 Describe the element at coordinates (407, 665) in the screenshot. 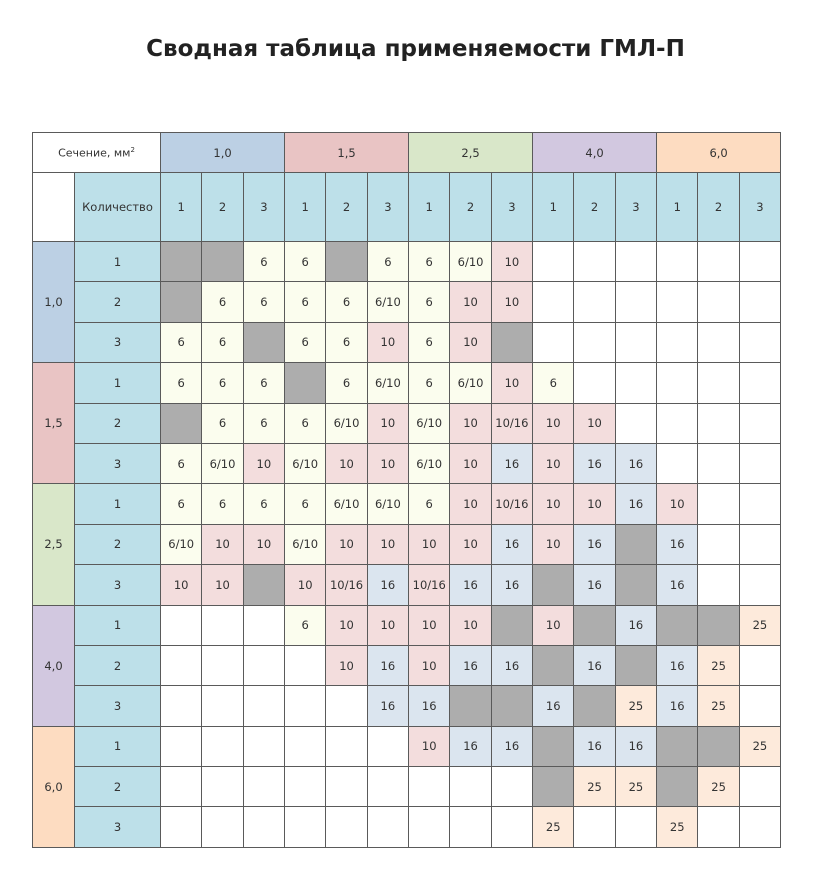

I see `table-row: 4,0 1 6 10 10 10 10 10 16 25` at that location.